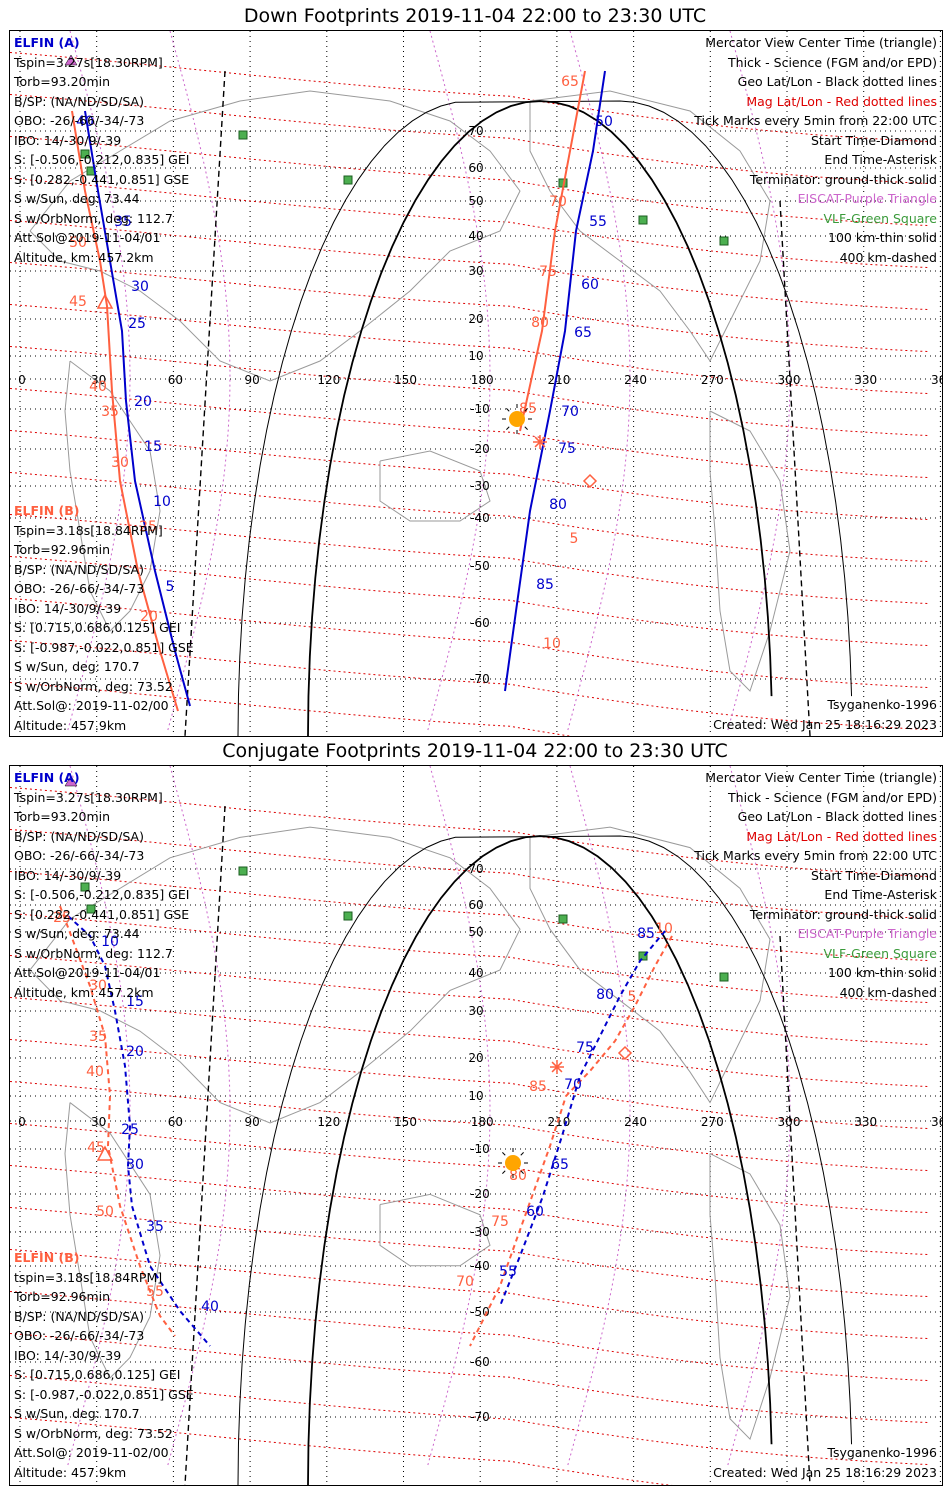 The image size is (950, 1500). Describe the element at coordinates (88, 530) in the screenshot. I see `elfin-b-line: Tspin=3.18s[18.84RPM]` at that location.